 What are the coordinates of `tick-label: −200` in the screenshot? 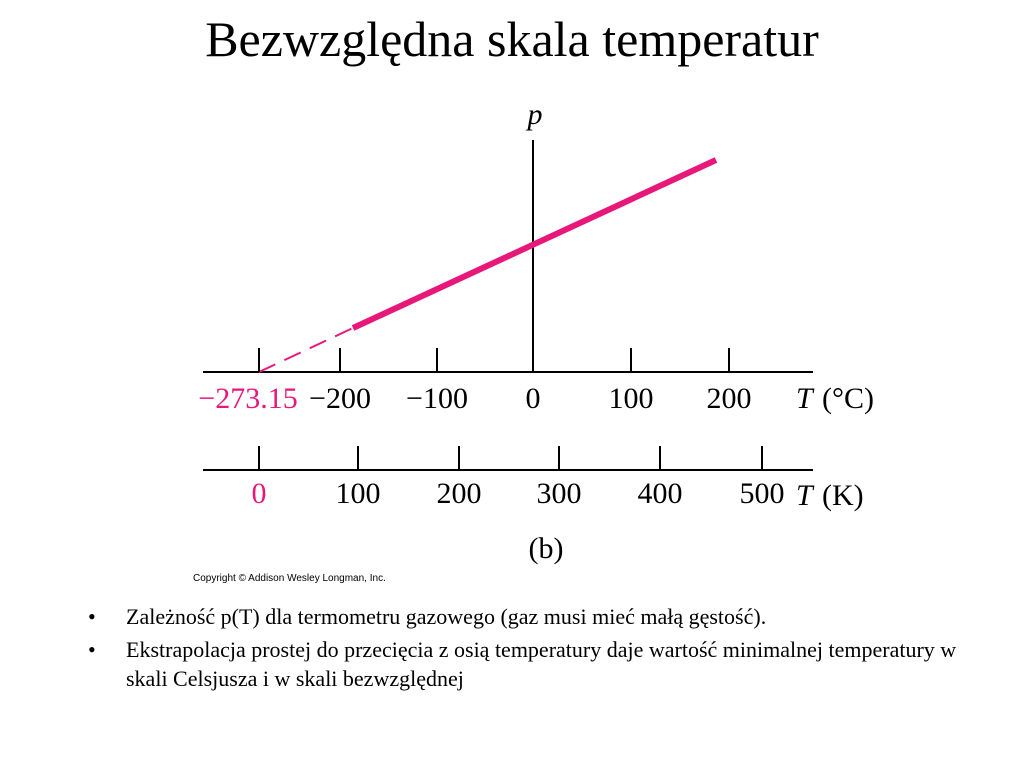 It's located at (340, 398).